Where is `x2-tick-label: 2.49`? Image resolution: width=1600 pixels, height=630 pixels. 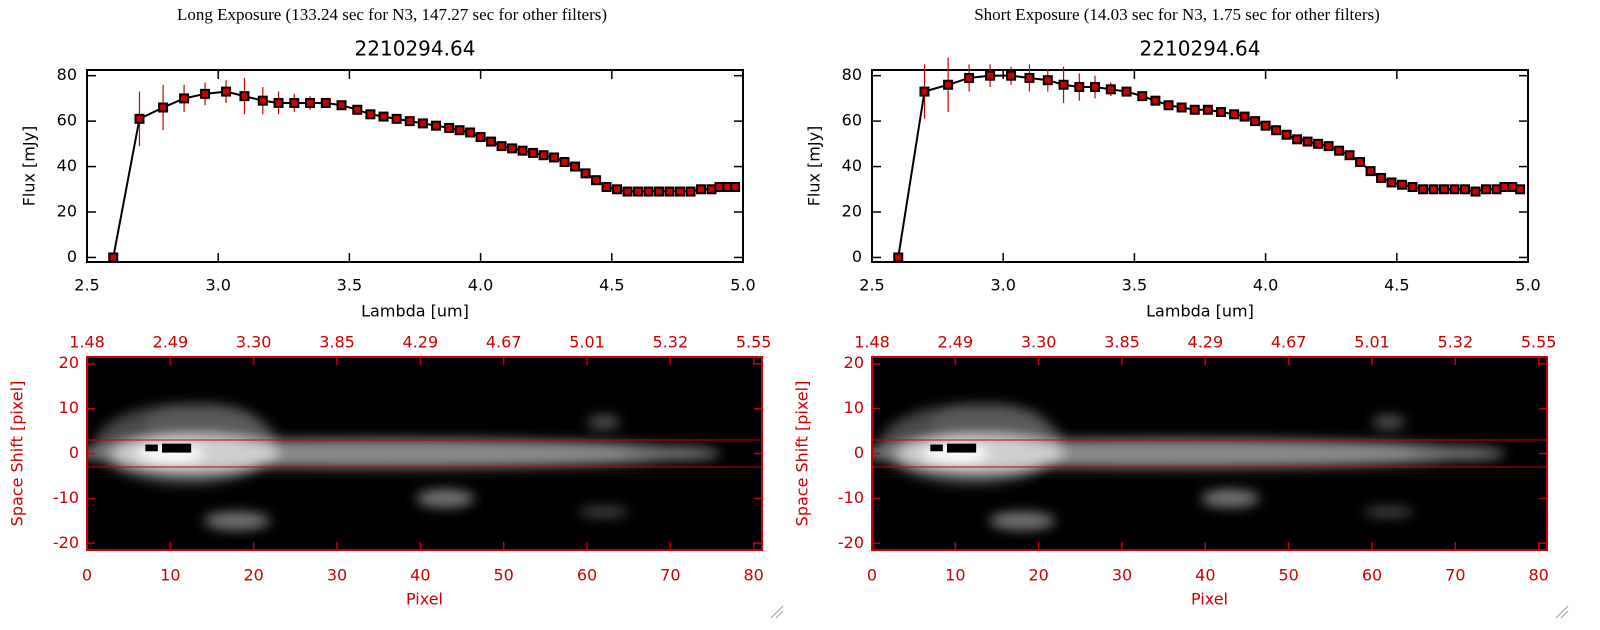
x2-tick-label: 2.49 is located at coordinates (956, 342).